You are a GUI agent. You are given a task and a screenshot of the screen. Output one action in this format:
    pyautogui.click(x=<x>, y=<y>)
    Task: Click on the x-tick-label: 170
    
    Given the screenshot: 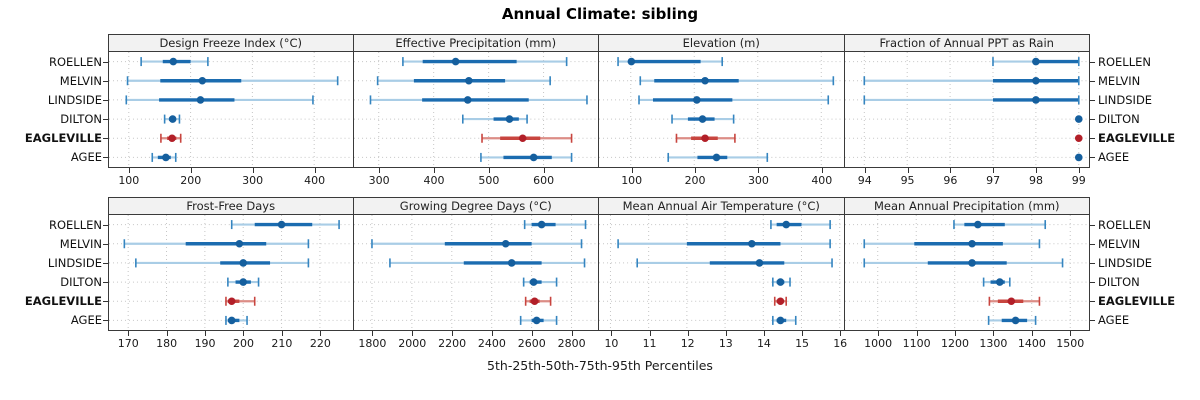 What is the action you would take?
    pyautogui.click(x=128, y=343)
    